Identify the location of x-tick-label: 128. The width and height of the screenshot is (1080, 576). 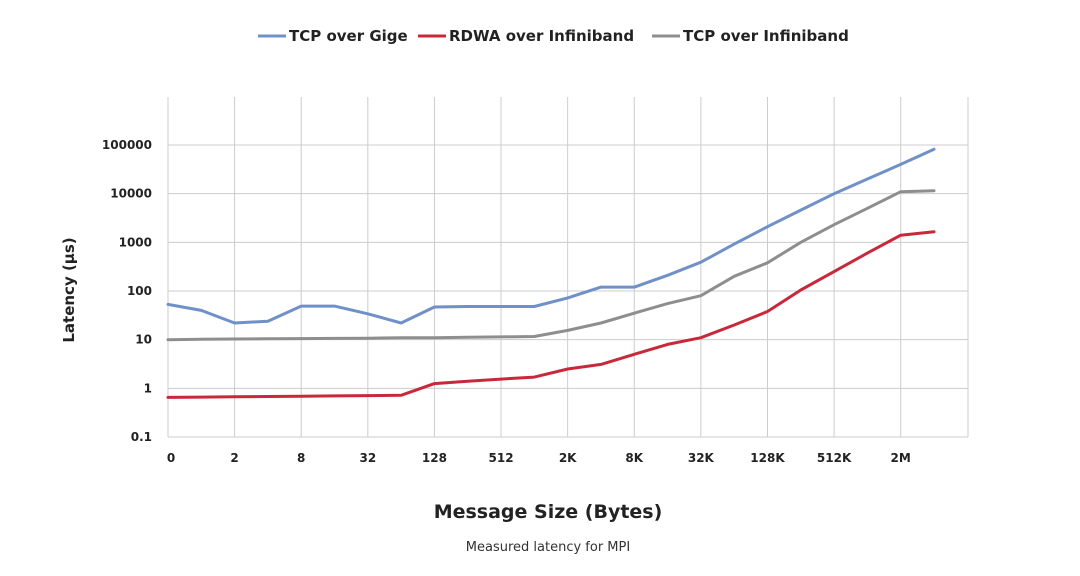
(434, 458).